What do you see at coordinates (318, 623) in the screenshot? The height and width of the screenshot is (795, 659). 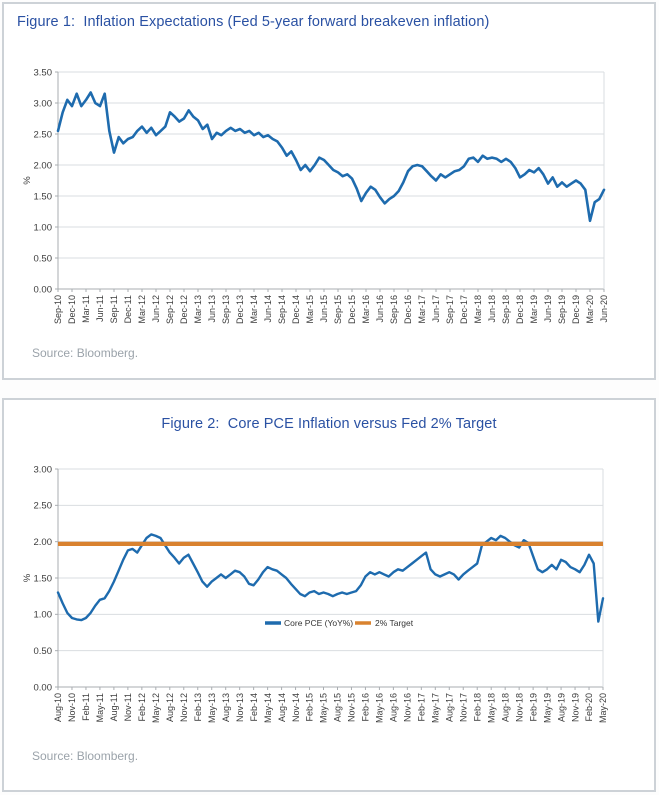 I see `svg-text: Core PCE (YoY%)` at bounding box center [318, 623].